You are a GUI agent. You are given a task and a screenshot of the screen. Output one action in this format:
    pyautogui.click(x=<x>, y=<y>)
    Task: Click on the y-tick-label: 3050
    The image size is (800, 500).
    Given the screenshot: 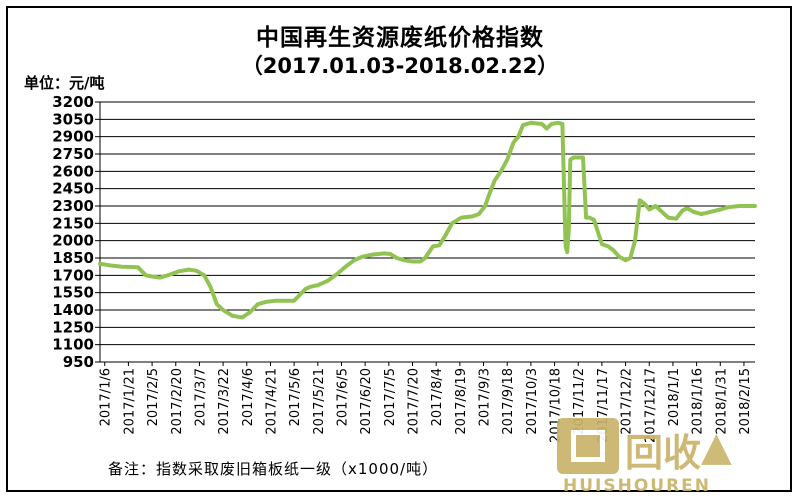 What is the action you would take?
    pyautogui.click(x=73, y=119)
    